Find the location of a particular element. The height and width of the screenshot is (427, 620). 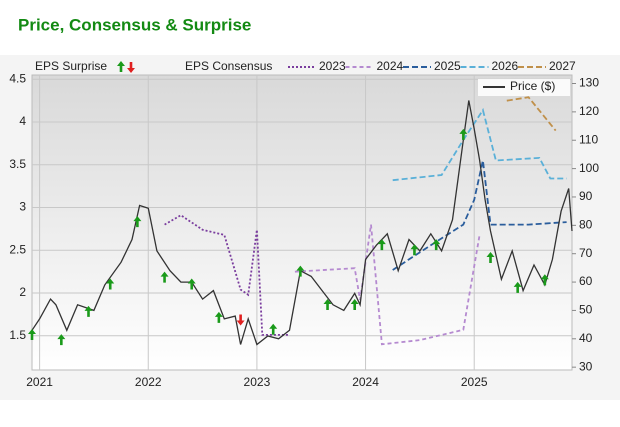

y2-tick-label: 130 is located at coordinates (589, 83).